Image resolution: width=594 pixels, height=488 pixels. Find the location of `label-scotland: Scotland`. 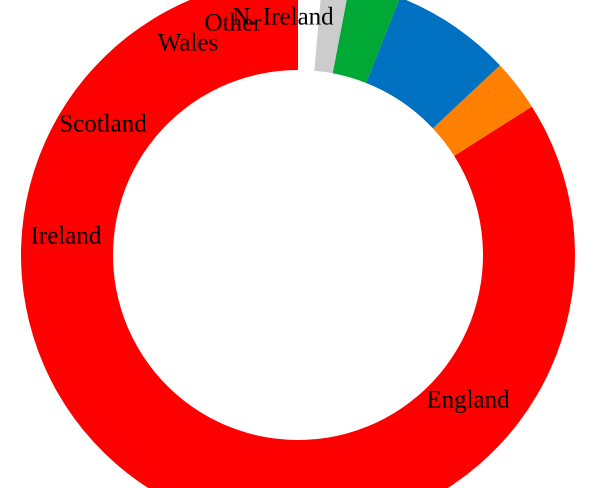

label-scotland: Scotland is located at coordinates (103, 124).